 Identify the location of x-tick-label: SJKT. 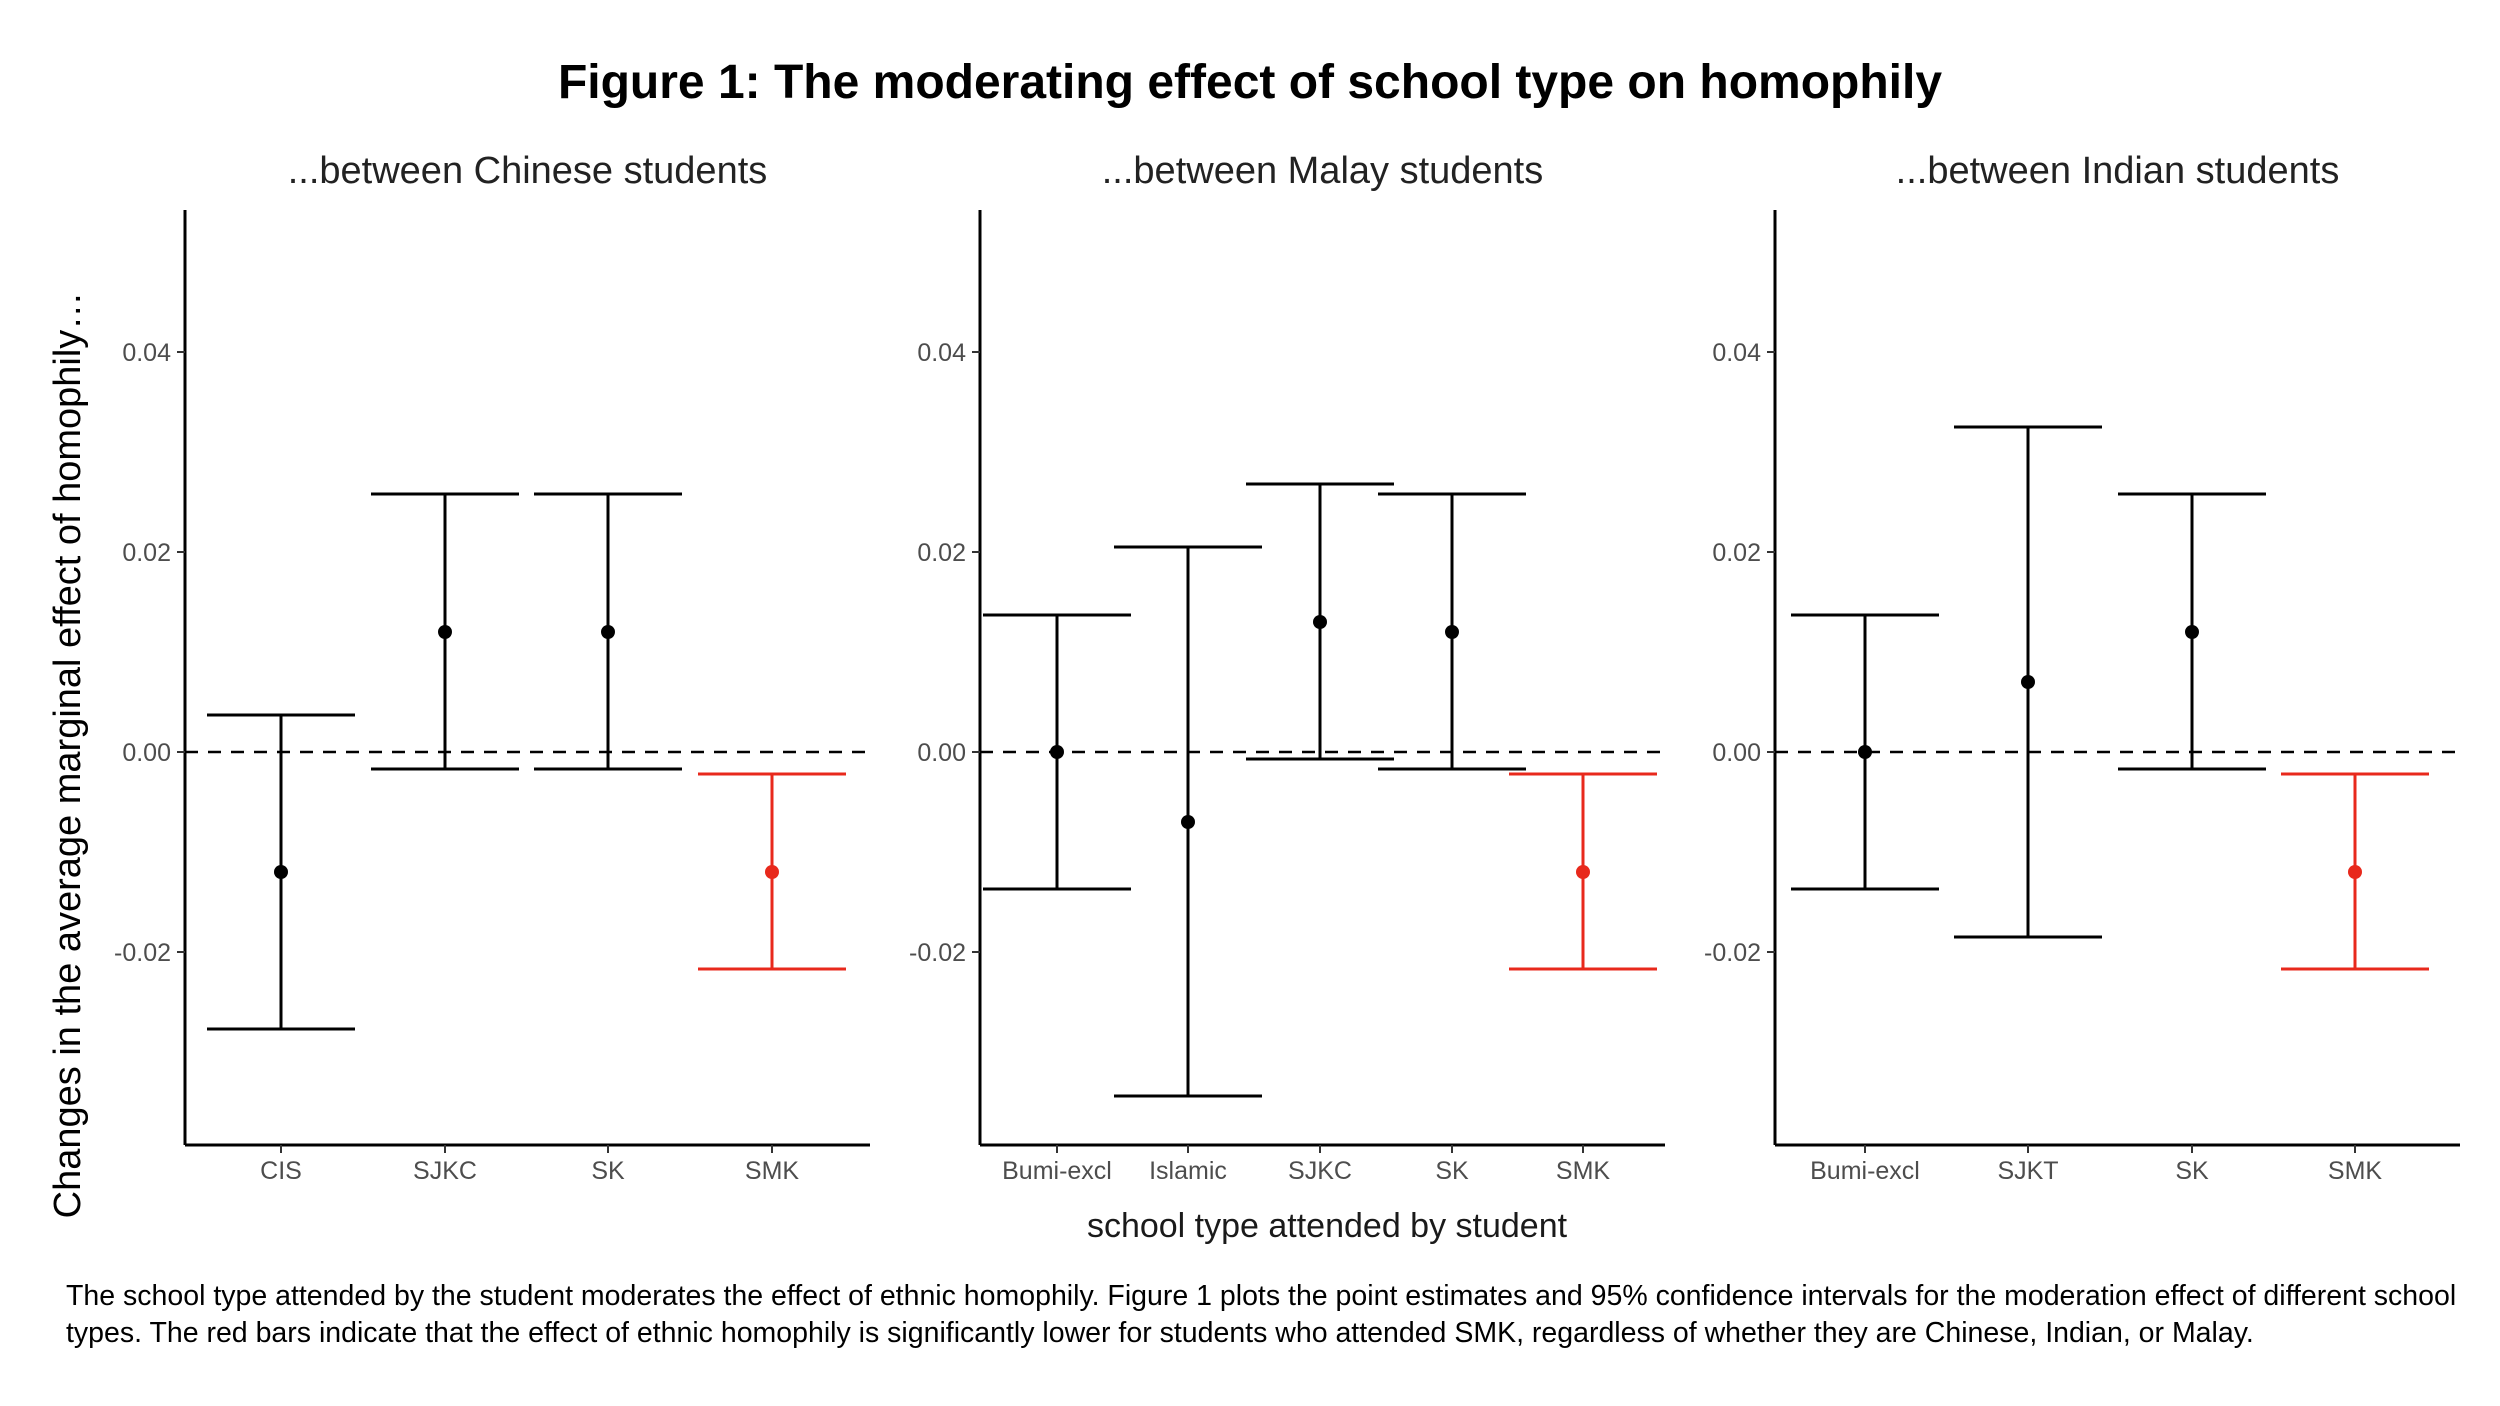
(2027, 1171).